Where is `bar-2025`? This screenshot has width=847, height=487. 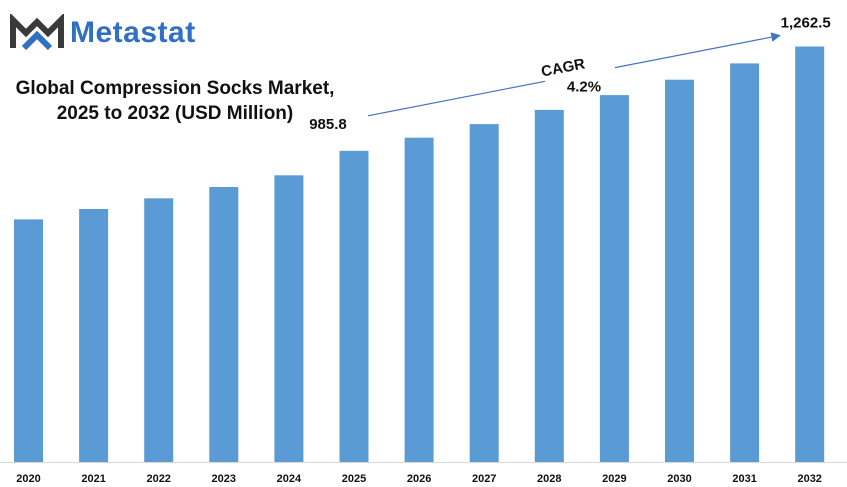
bar-2025 is located at coordinates (354, 306).